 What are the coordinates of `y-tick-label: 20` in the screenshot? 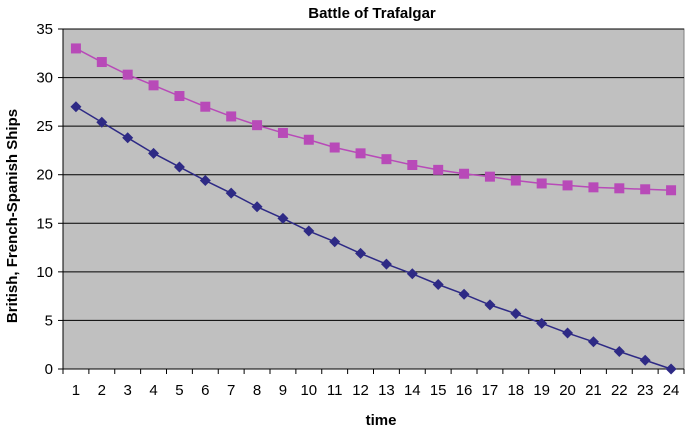 It's located at (44, 175).